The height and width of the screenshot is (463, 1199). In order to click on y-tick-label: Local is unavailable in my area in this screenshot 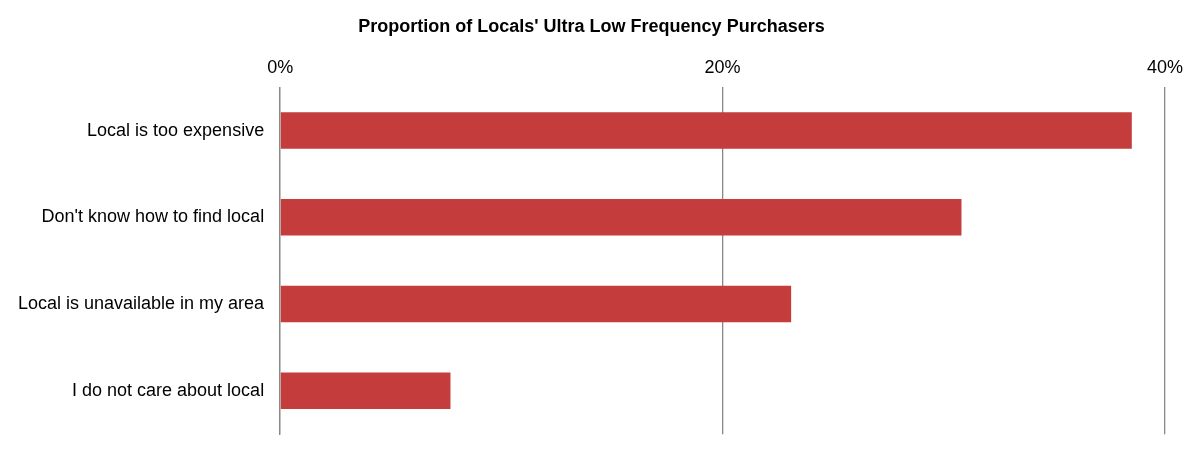, I will do `click(142, 303)`.